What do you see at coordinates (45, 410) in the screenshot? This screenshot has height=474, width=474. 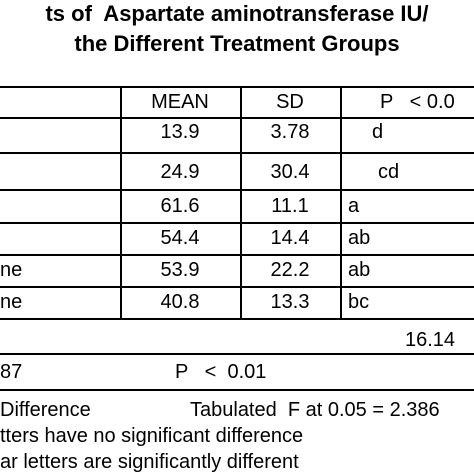 I see `note: Difference` at bounding box center [45, 410].